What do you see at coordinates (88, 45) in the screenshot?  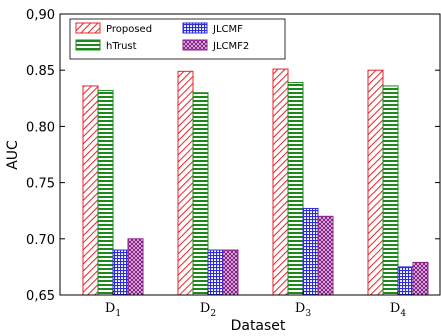 I see `legend-swatch-htrust` at bounding box center [88, 45].